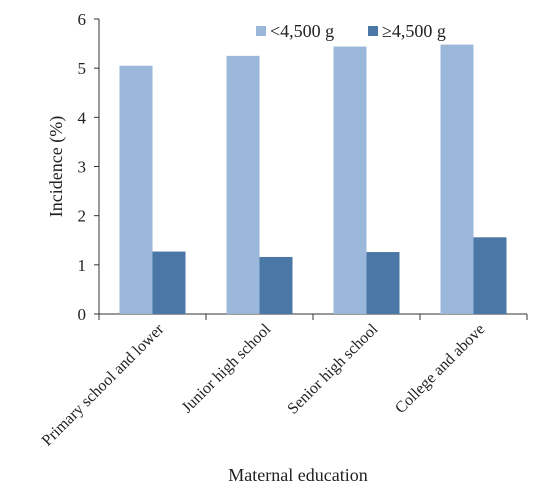 The height and width of the screenshot is (490, 542). I want to click on y-tick-label: 3, so click(82, 167).